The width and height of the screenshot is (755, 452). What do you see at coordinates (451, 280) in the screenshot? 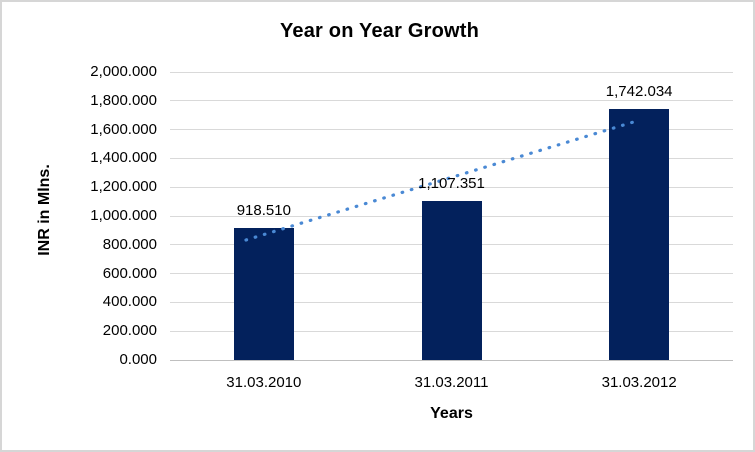
I see `bar-31.03.2011` at bounding box center [451, 280].